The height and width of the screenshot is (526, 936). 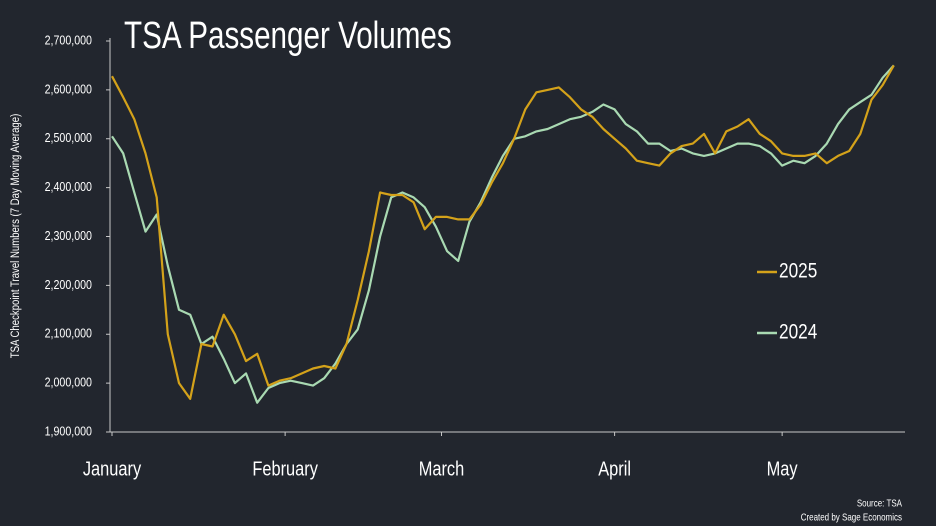 I want to click on x-tick-label: January, so click(x=112, y=468).